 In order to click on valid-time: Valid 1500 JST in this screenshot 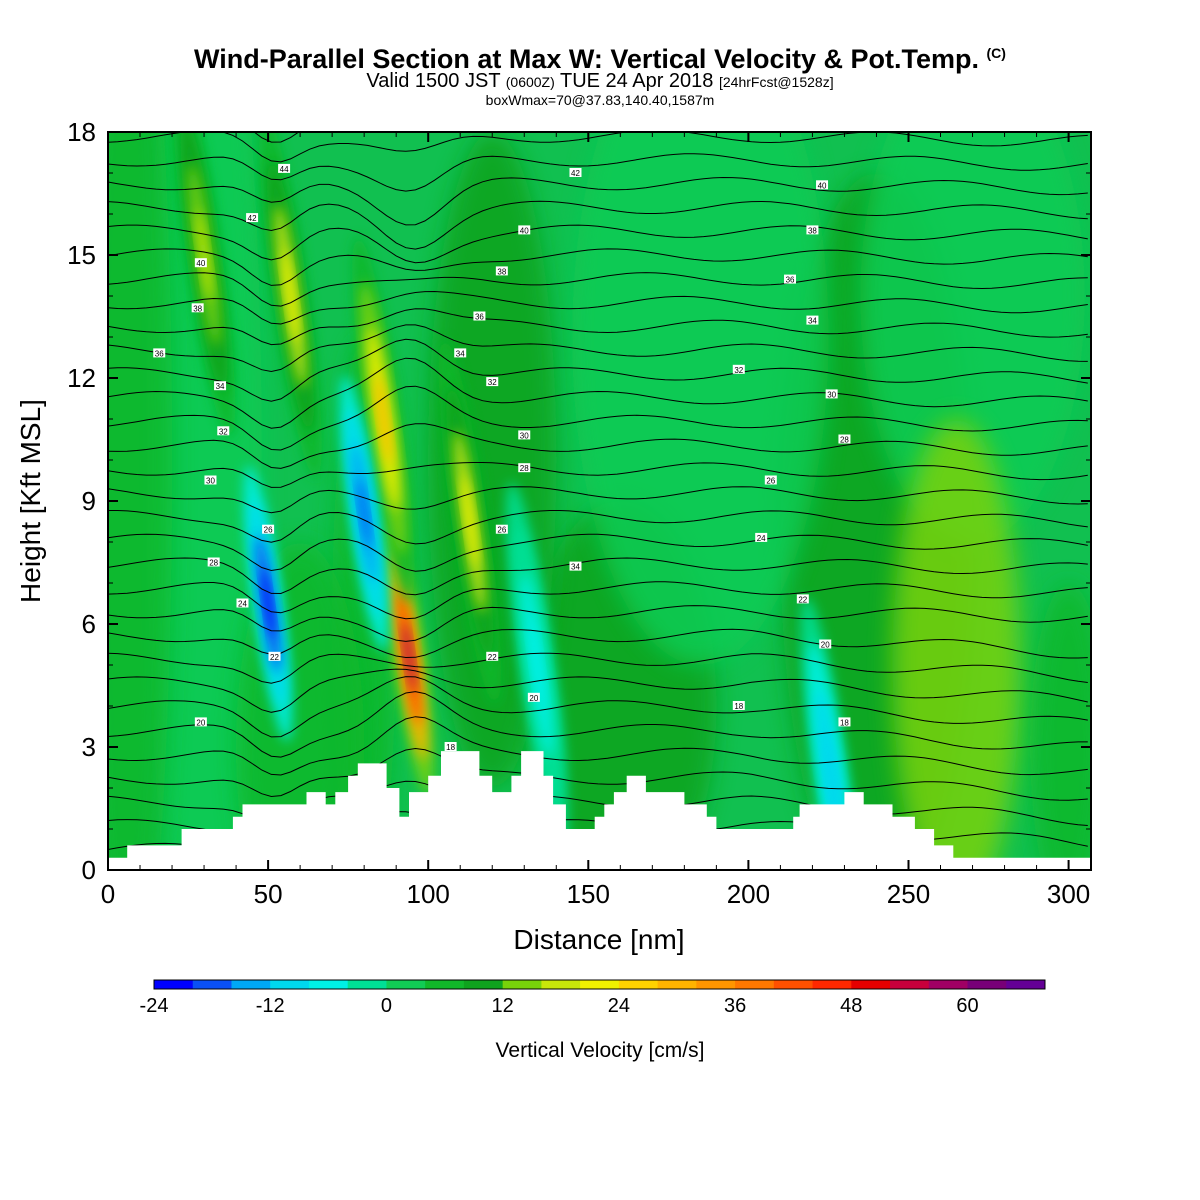, I will do `click(433, 81)`.